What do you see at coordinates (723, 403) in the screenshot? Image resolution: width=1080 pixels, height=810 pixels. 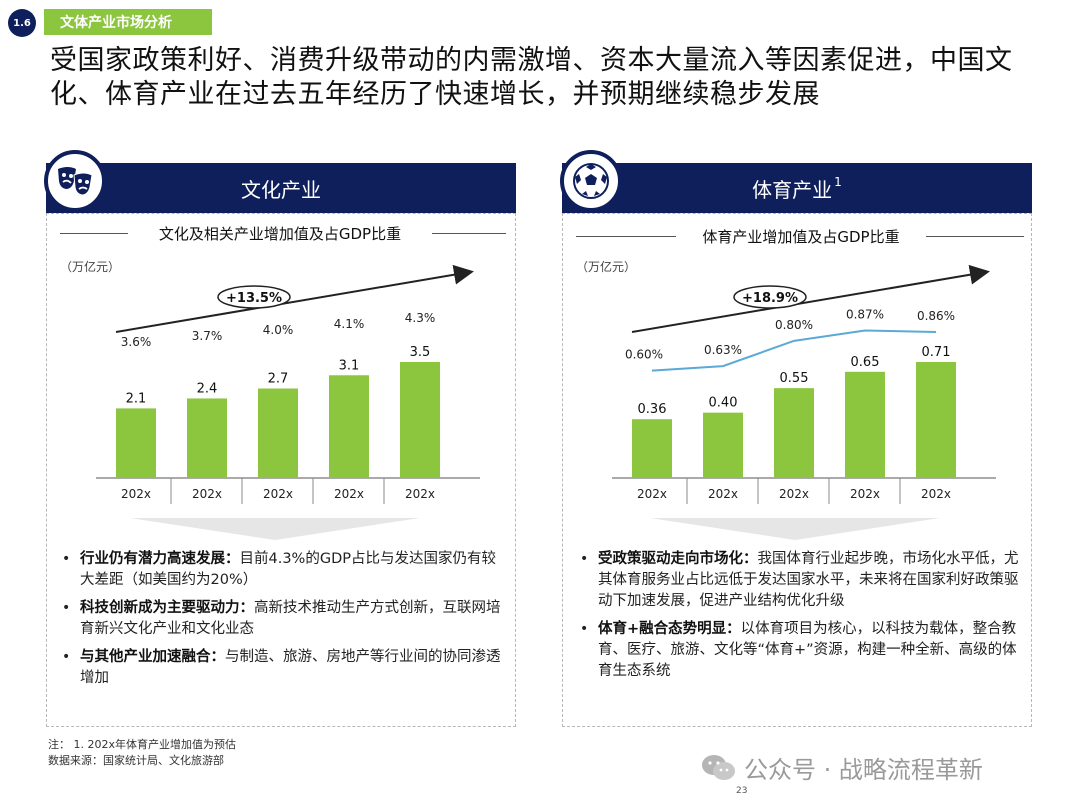 I see `bar-value-label: 0.40` at bounding box center [723, 403].